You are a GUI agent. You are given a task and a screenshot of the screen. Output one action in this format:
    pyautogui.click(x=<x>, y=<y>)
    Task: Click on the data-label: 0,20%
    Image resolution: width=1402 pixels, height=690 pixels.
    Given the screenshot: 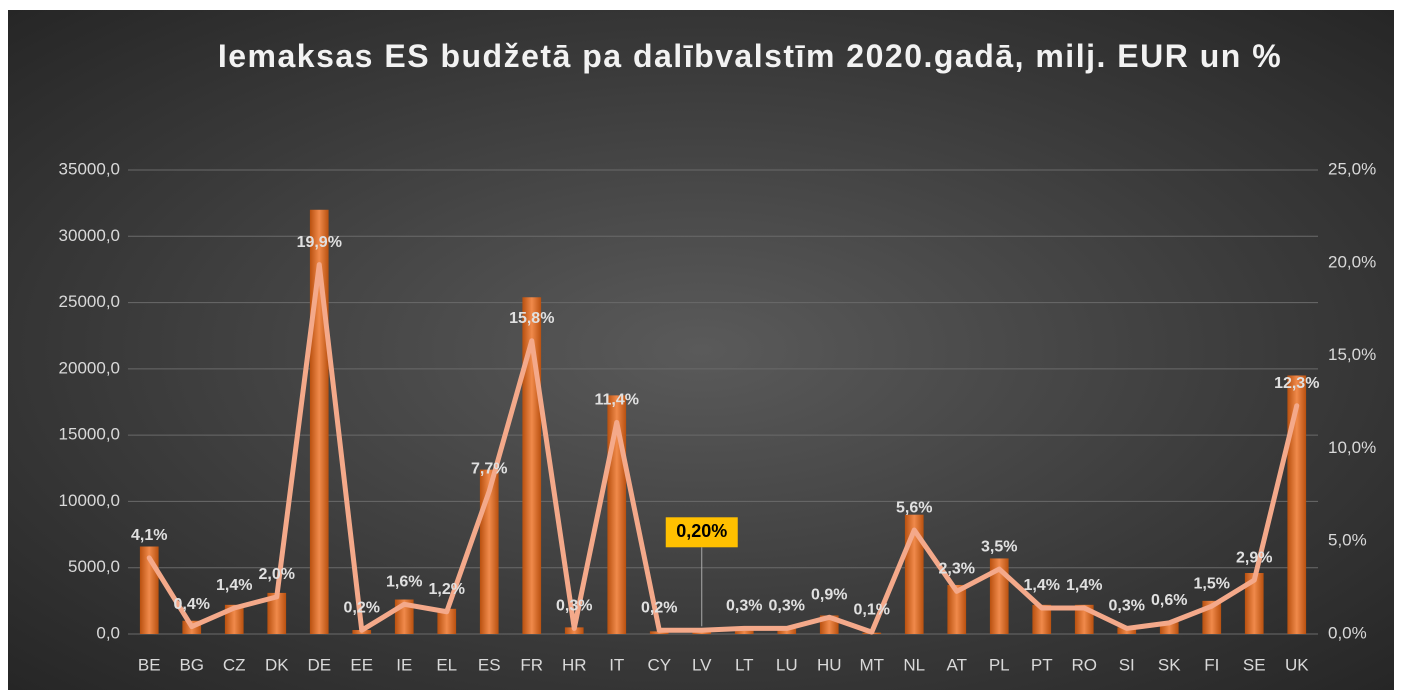 What is the action you would take?
    pyautogui.click(x=701, y=531)
    